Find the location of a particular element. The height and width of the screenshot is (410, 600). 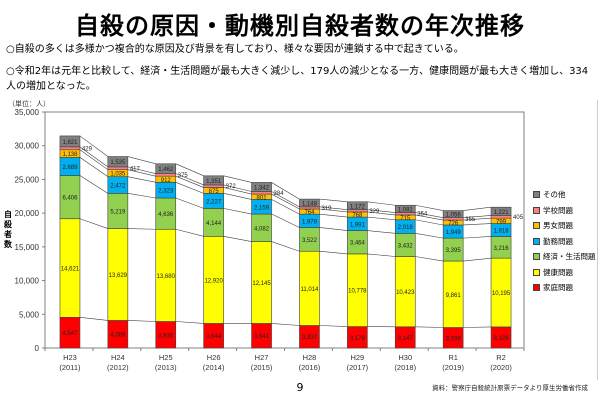

data-label: 4,636 is located at coordinates (166, 215).